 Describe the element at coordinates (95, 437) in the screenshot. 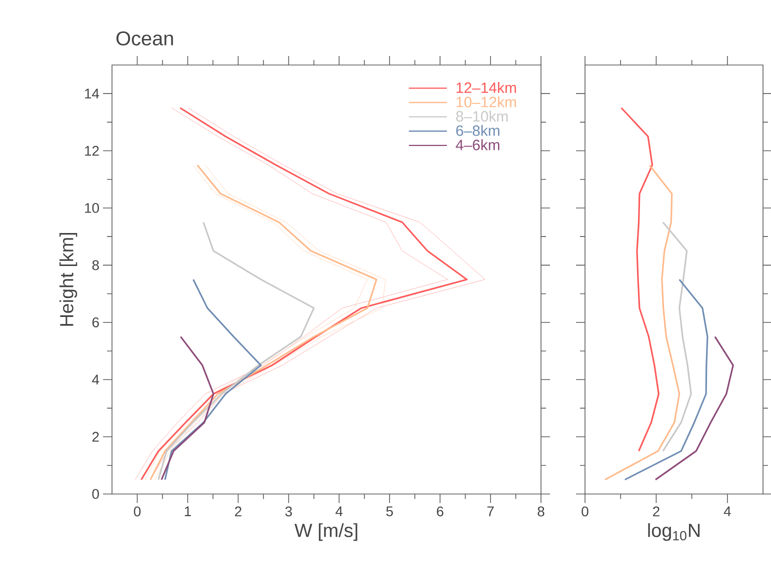

I see `y-tick-label: 2` at that location.